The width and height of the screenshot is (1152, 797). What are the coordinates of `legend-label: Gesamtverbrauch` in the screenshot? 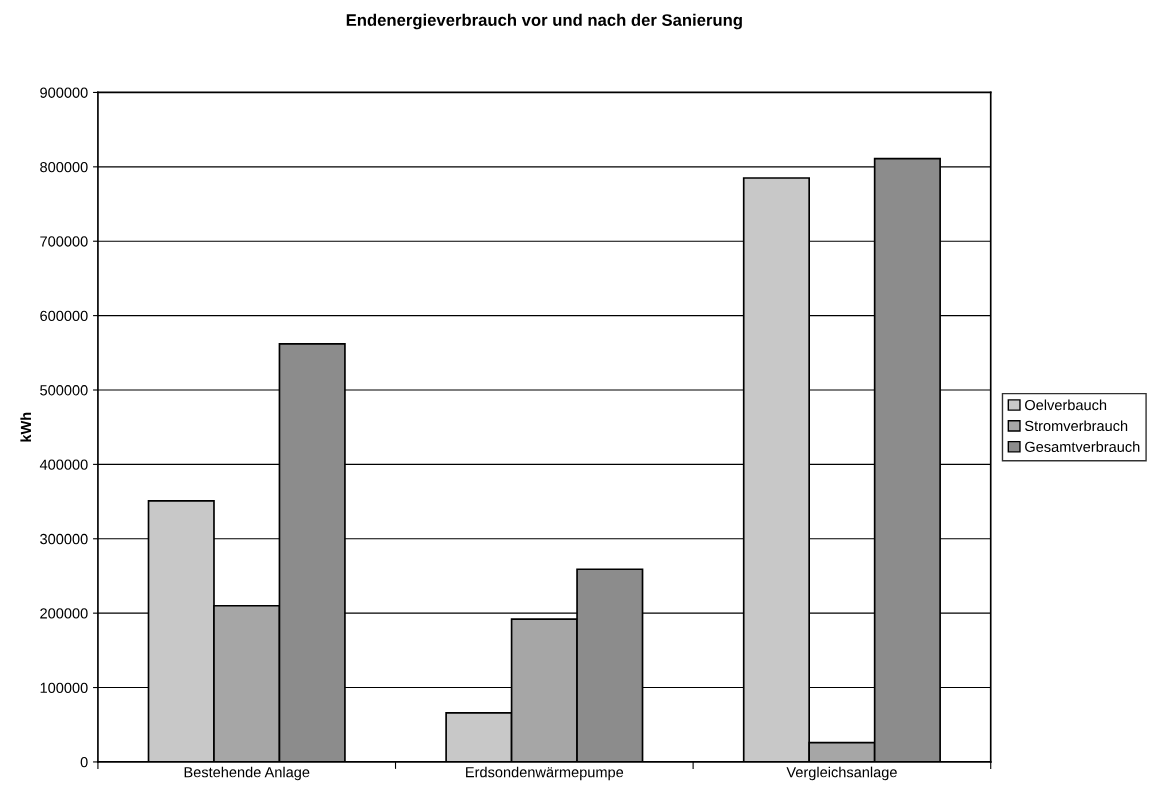 It's located at (1082, 446).